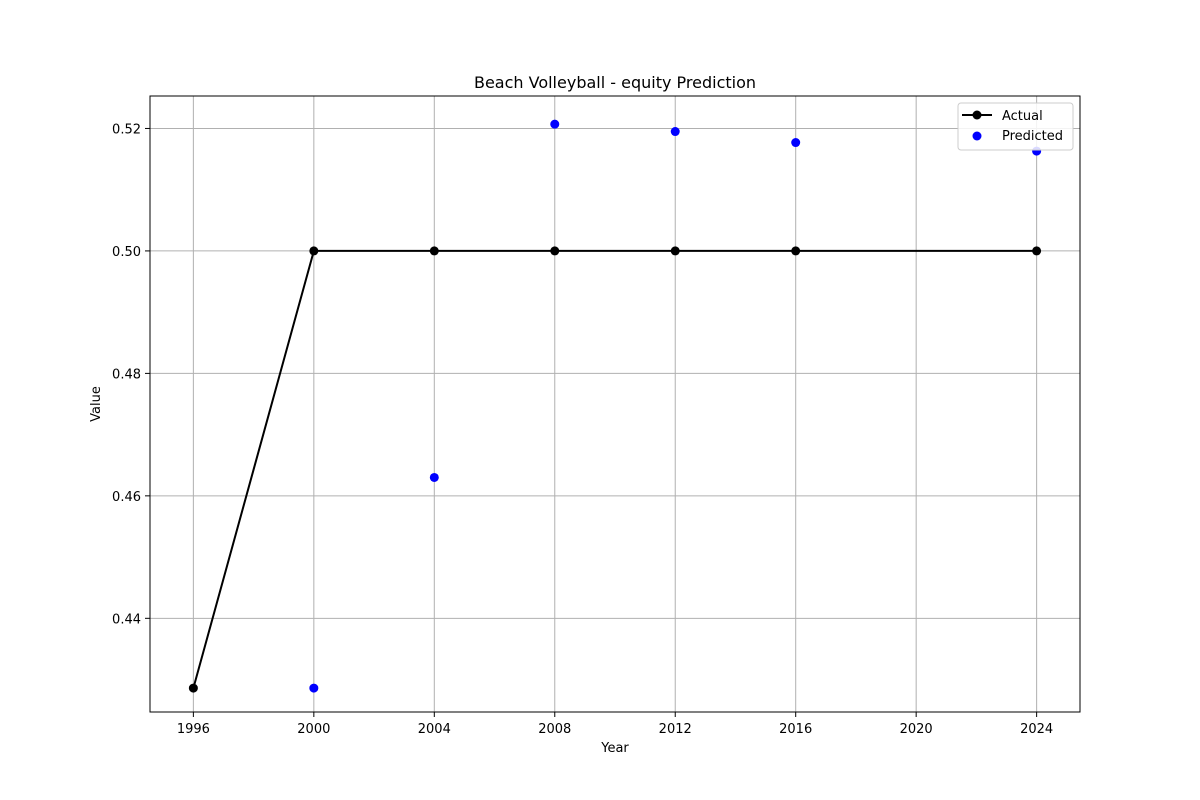  I want to click on x-tick-label: 2008, so click(554, 729).